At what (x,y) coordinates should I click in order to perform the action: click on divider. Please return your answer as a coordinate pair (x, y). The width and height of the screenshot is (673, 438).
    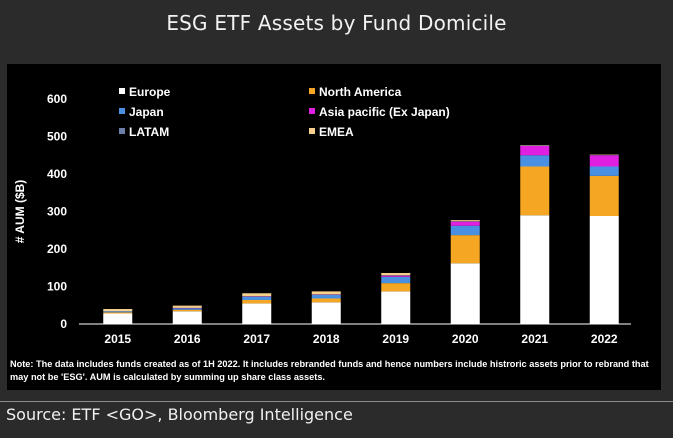
    Looking at the image, I should click on (336, 401).